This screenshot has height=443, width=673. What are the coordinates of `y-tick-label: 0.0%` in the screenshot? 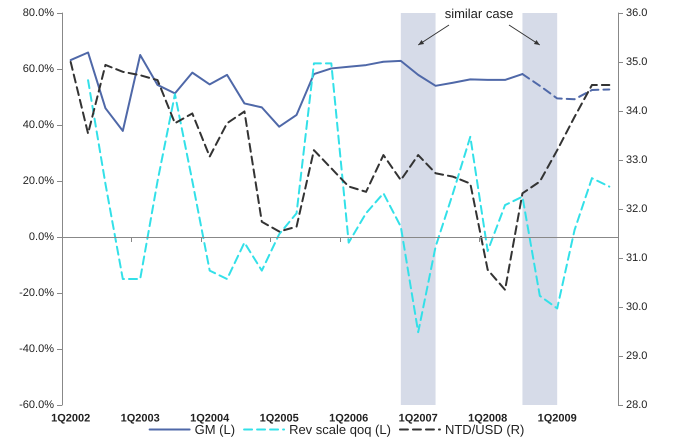 It's located at (41, 237).